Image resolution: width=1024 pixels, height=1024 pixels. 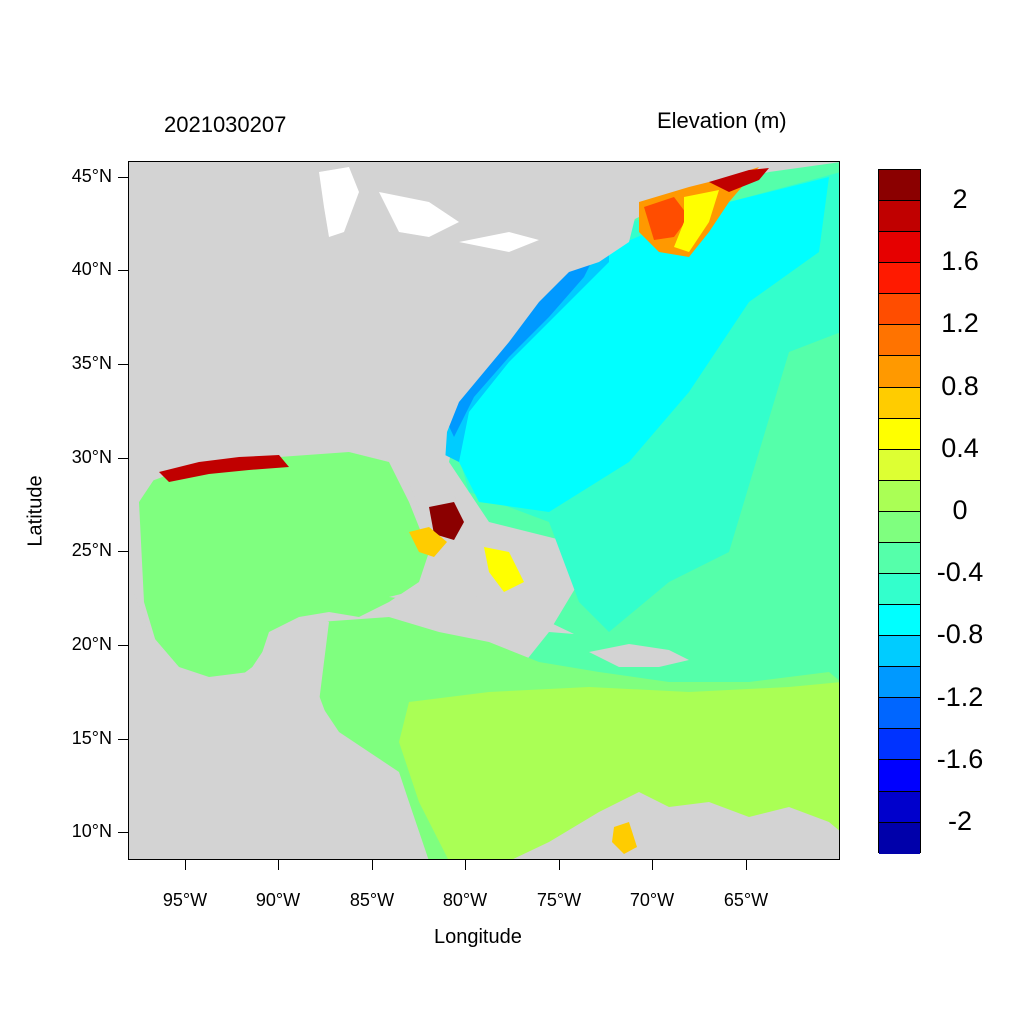 I want to click on lon-tick-label: 75°W, so click(x=559, y=900).